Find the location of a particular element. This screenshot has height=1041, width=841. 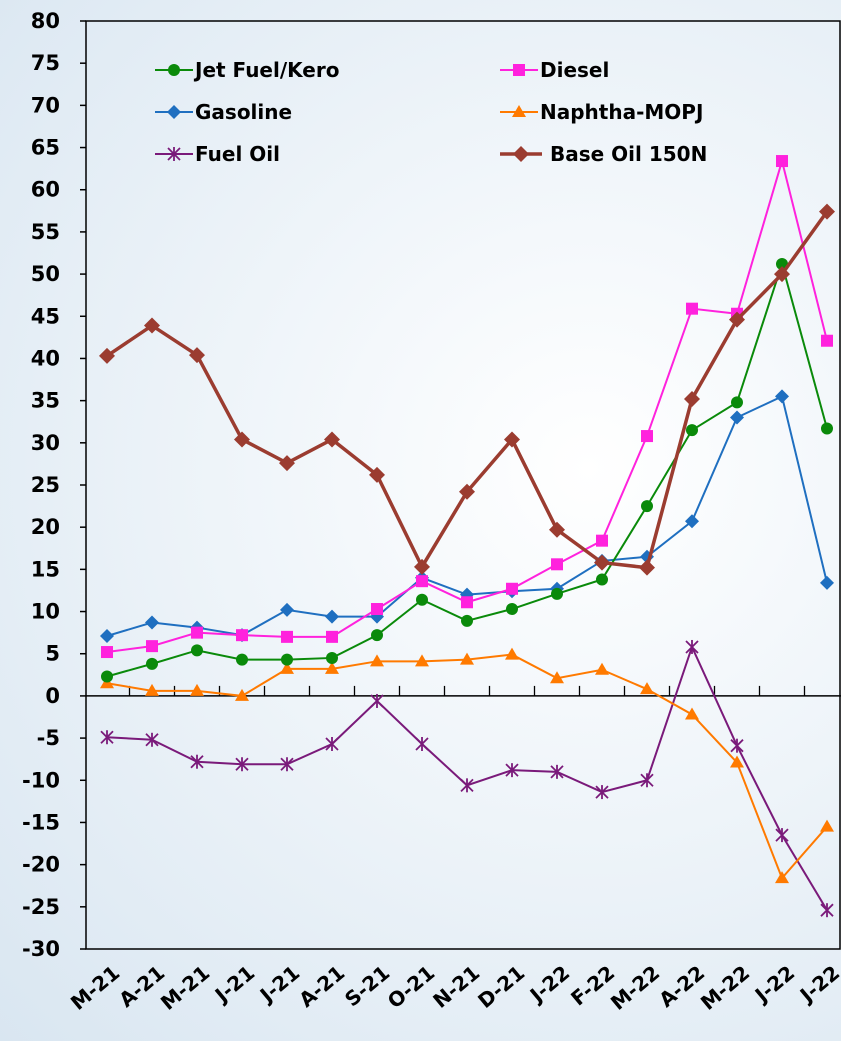

x-tick-label: S-21 is located at coordinates (367, 985).